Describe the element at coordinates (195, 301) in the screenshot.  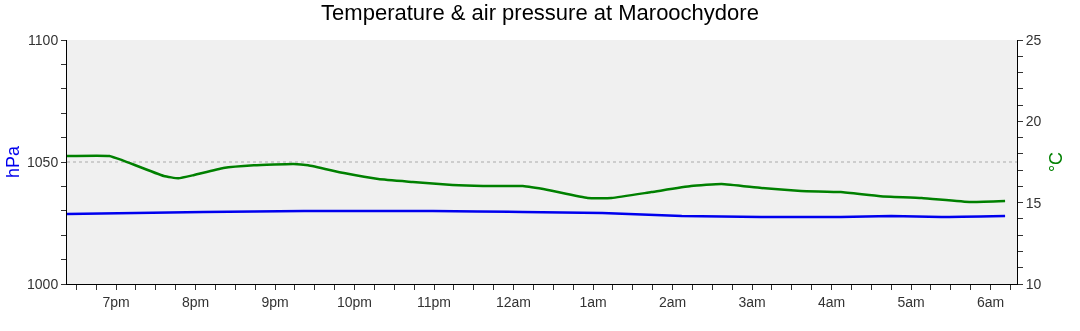
I see `x-tick-label: 8pm` at that location.